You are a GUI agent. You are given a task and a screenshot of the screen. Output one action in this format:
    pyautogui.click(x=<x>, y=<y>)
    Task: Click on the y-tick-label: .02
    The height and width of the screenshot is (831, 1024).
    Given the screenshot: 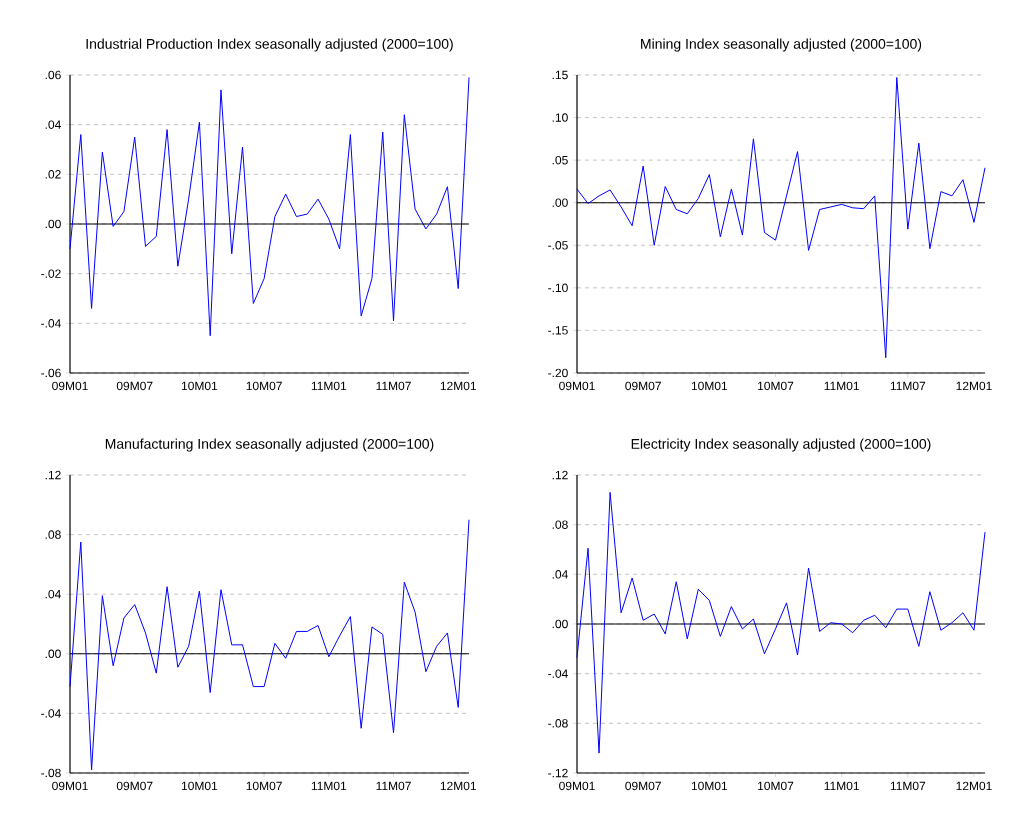 What is the action you would take?
    pyautogui.click(x=53, y=174)
    